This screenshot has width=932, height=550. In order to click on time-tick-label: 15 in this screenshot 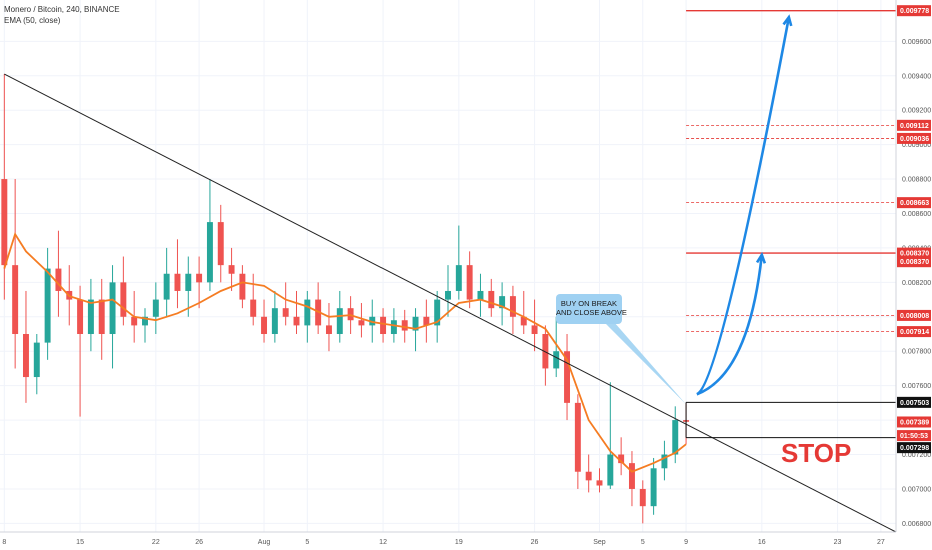, I will do `click(80, 542)`.